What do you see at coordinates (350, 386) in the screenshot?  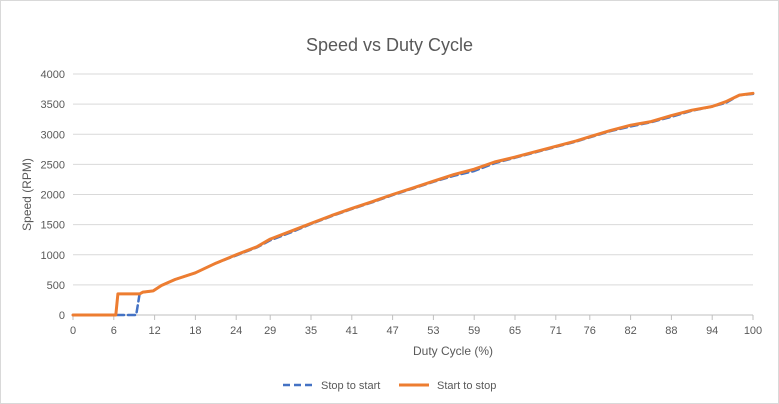 I see `legend-label: Stop to start` at bounding box center [350, 386].